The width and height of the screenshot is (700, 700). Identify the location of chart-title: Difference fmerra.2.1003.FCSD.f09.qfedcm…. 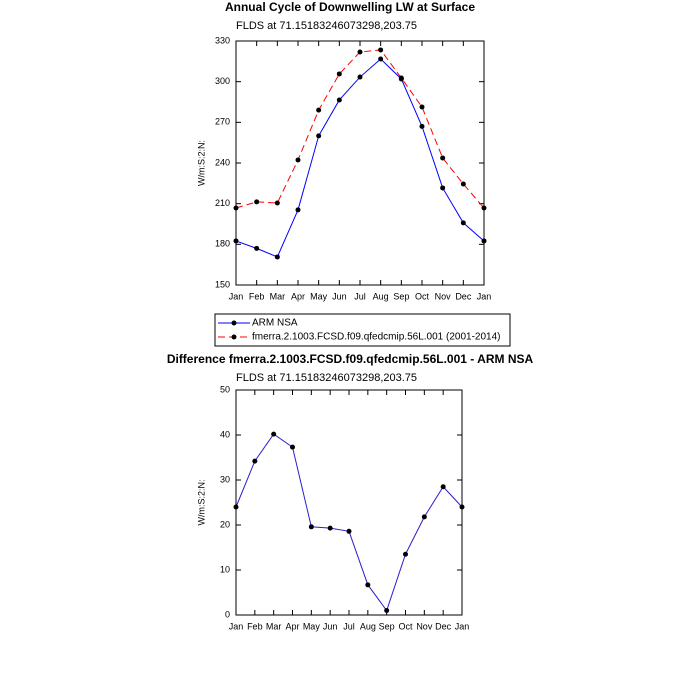
(350, 359).